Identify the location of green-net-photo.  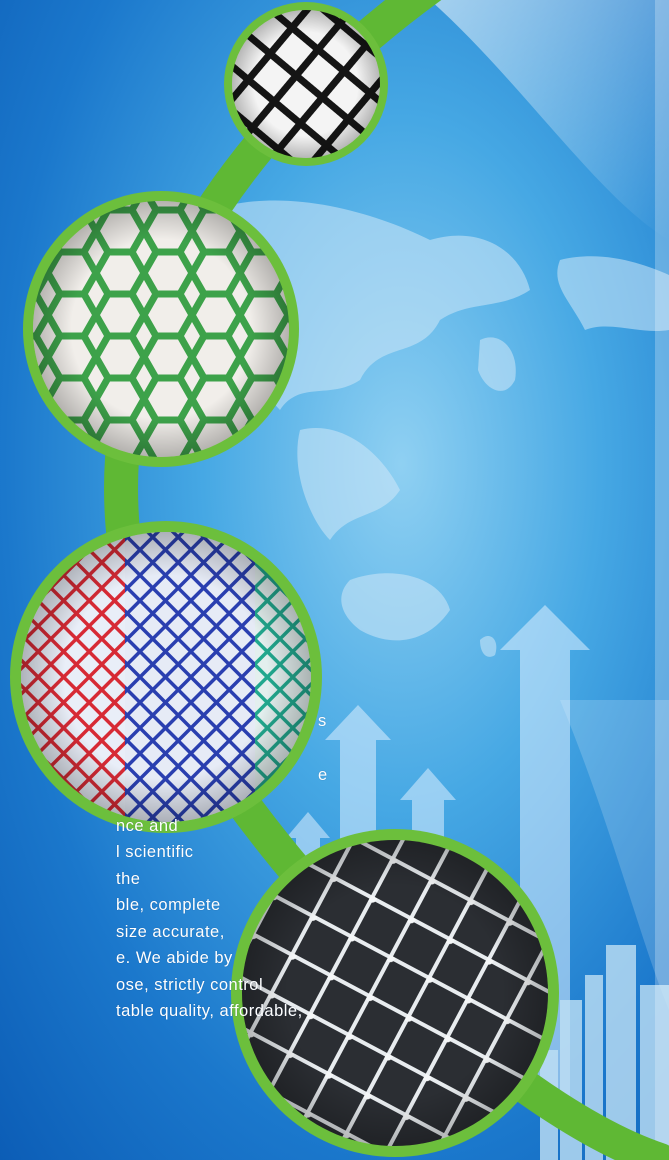
(161, 329).